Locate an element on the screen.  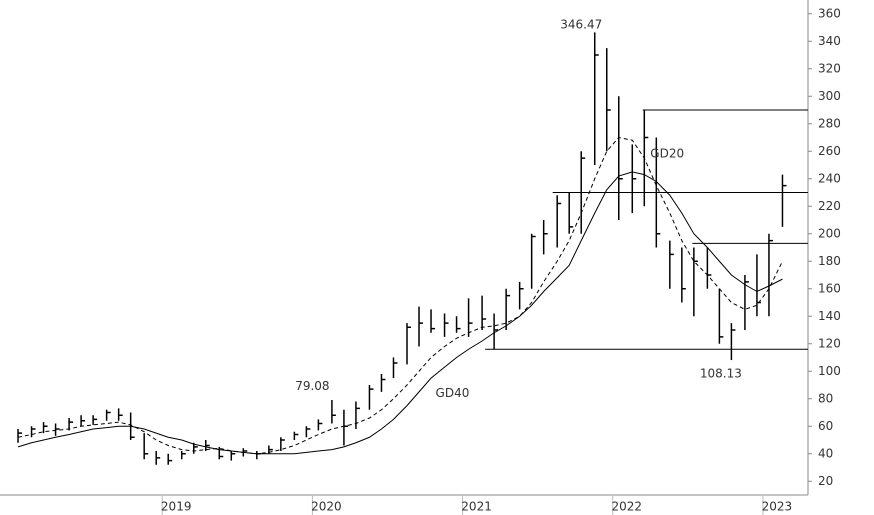
y-tick-label: 300 is located at coordinates (829, 96).